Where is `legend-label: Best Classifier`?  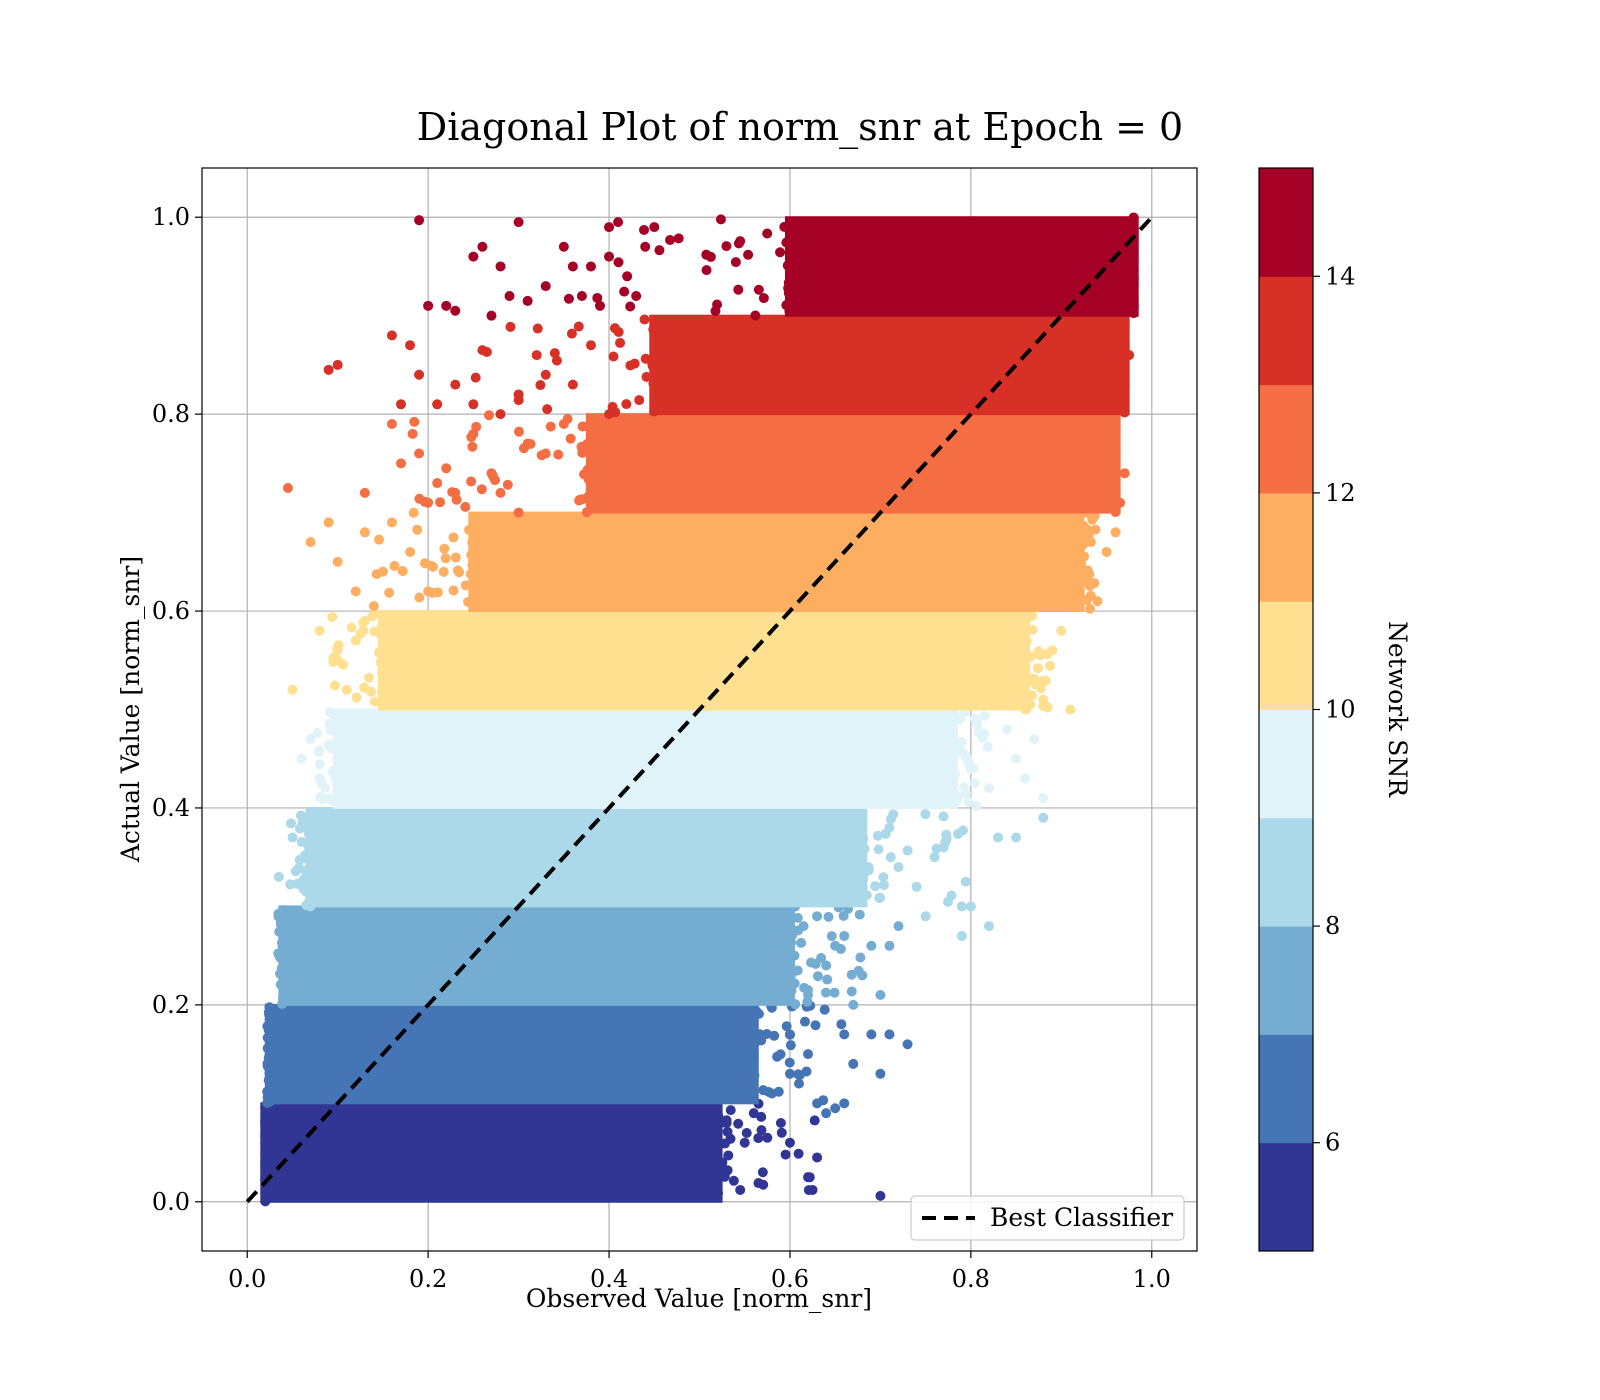 legend-label: Best Classifier is located at coordinates (1081, 1217).